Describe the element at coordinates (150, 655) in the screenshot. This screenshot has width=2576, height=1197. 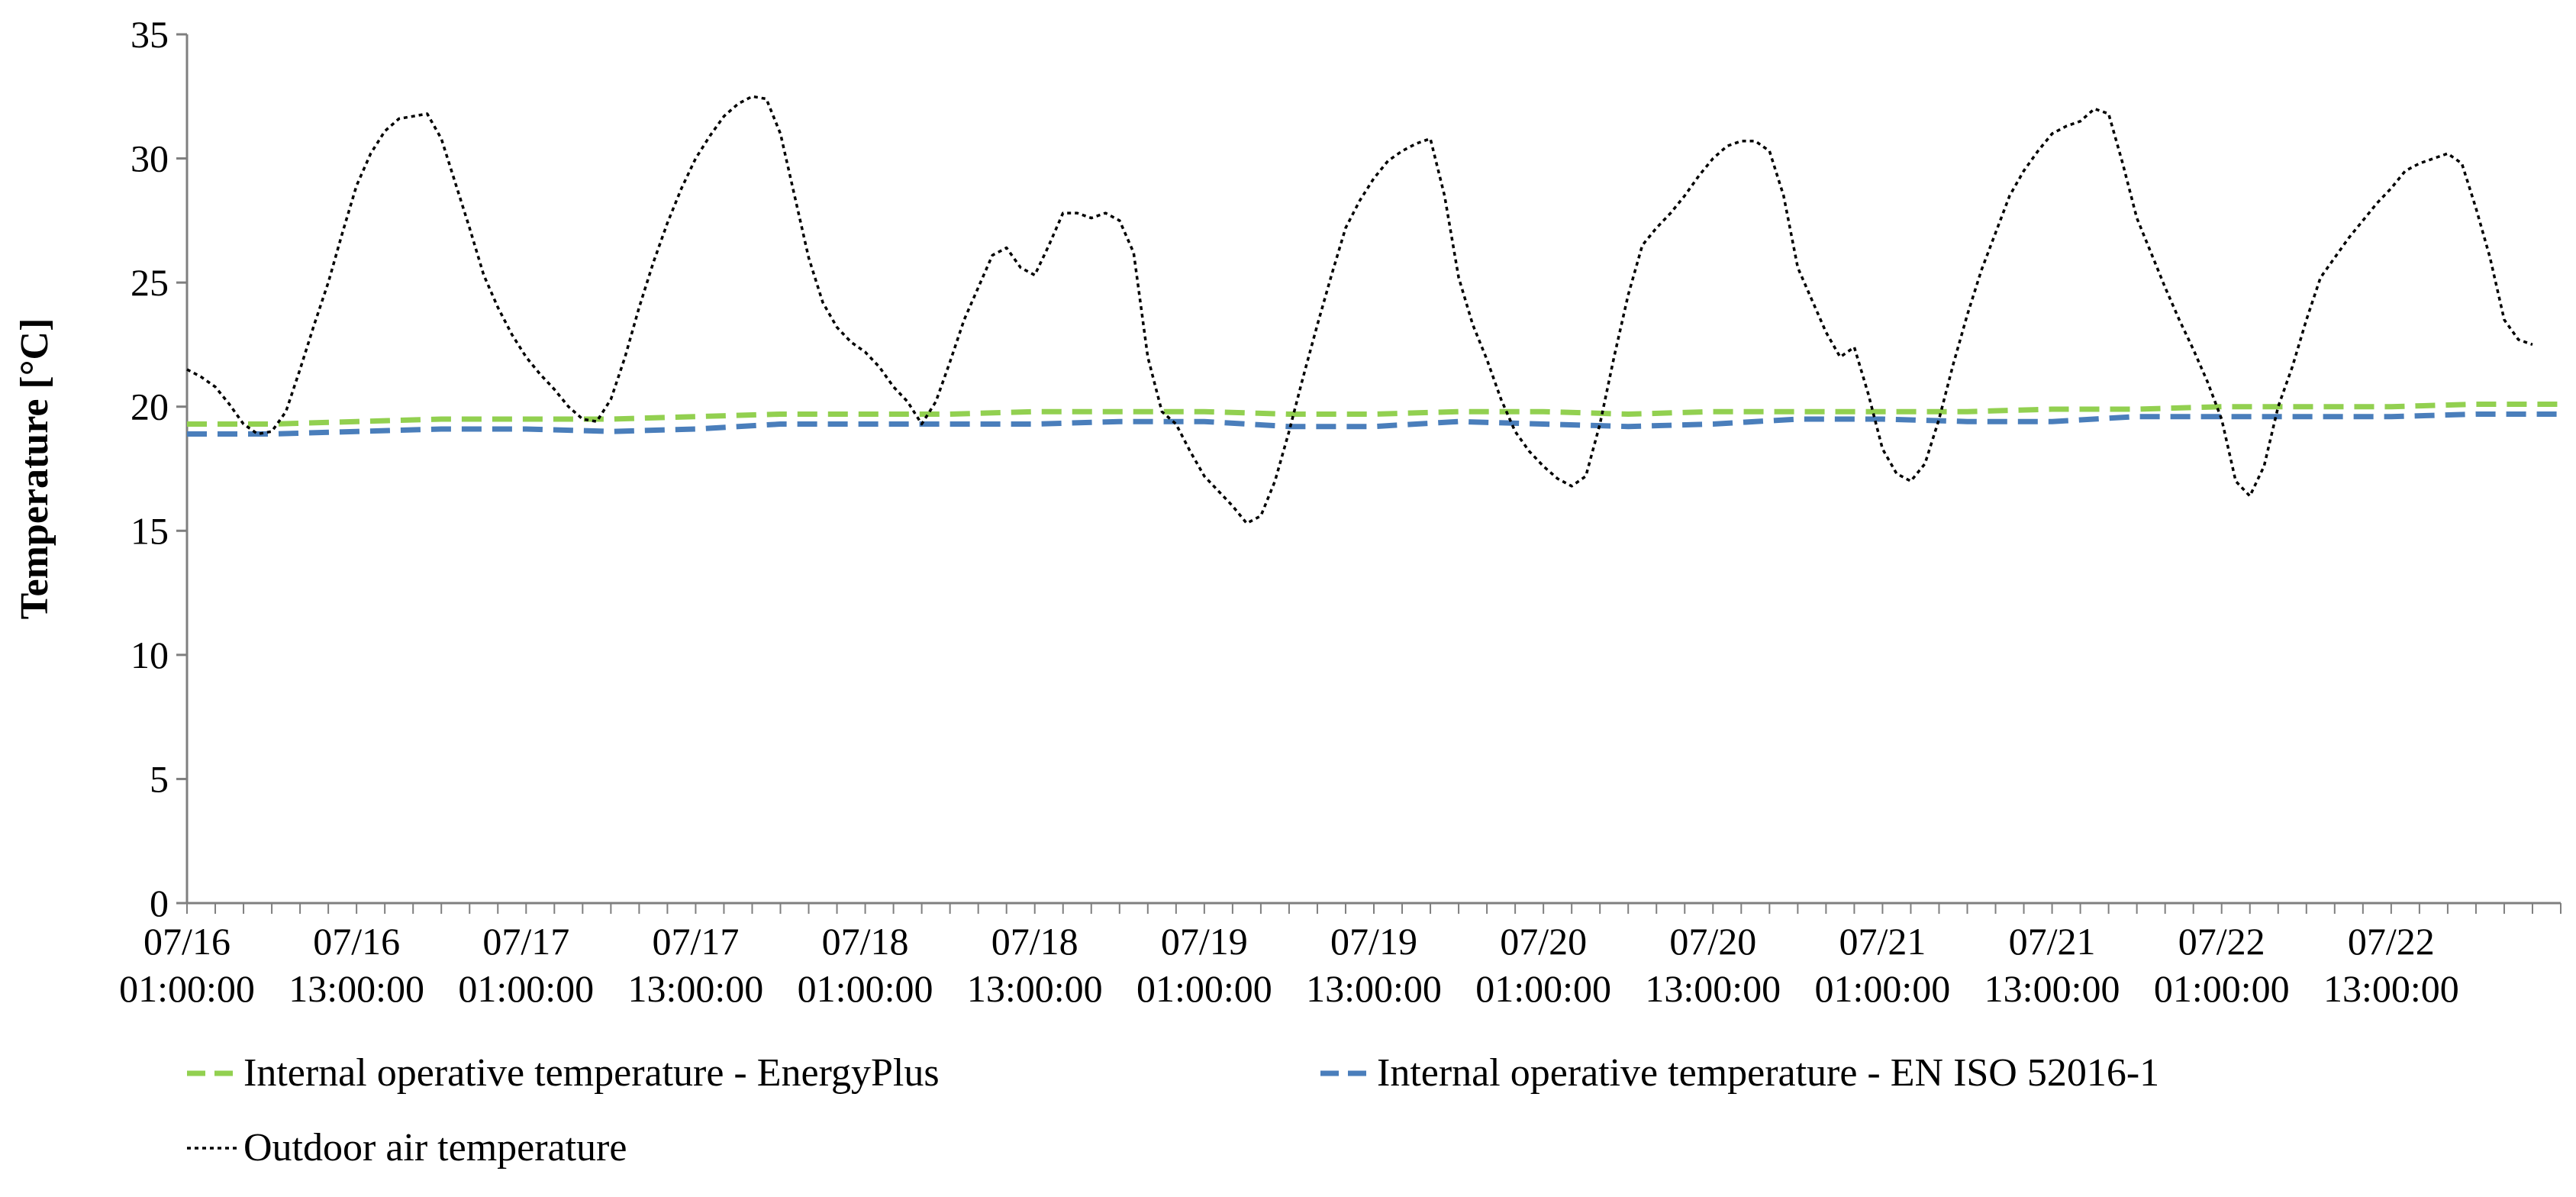
I see `y-tick-label: 10` at that location.